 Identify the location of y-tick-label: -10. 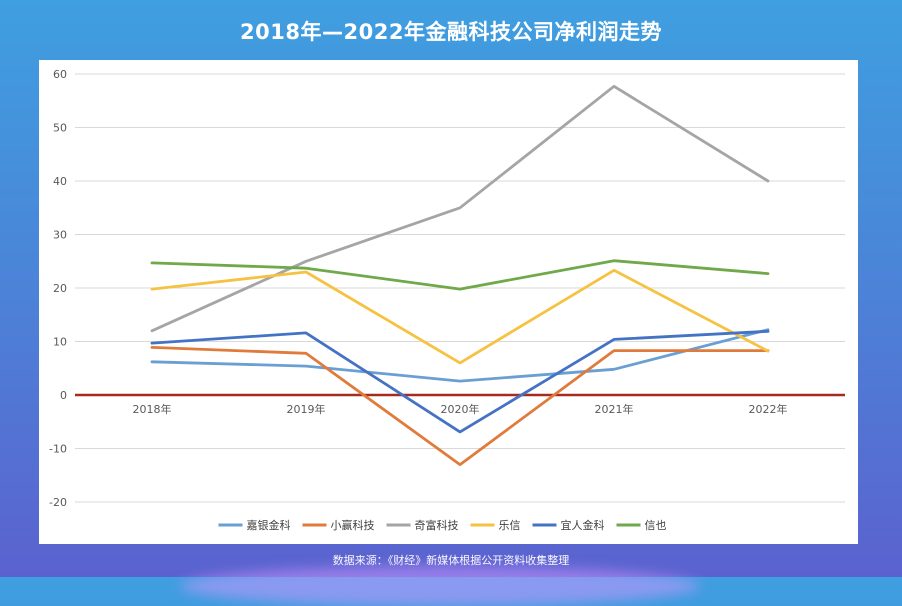
(58, 449).